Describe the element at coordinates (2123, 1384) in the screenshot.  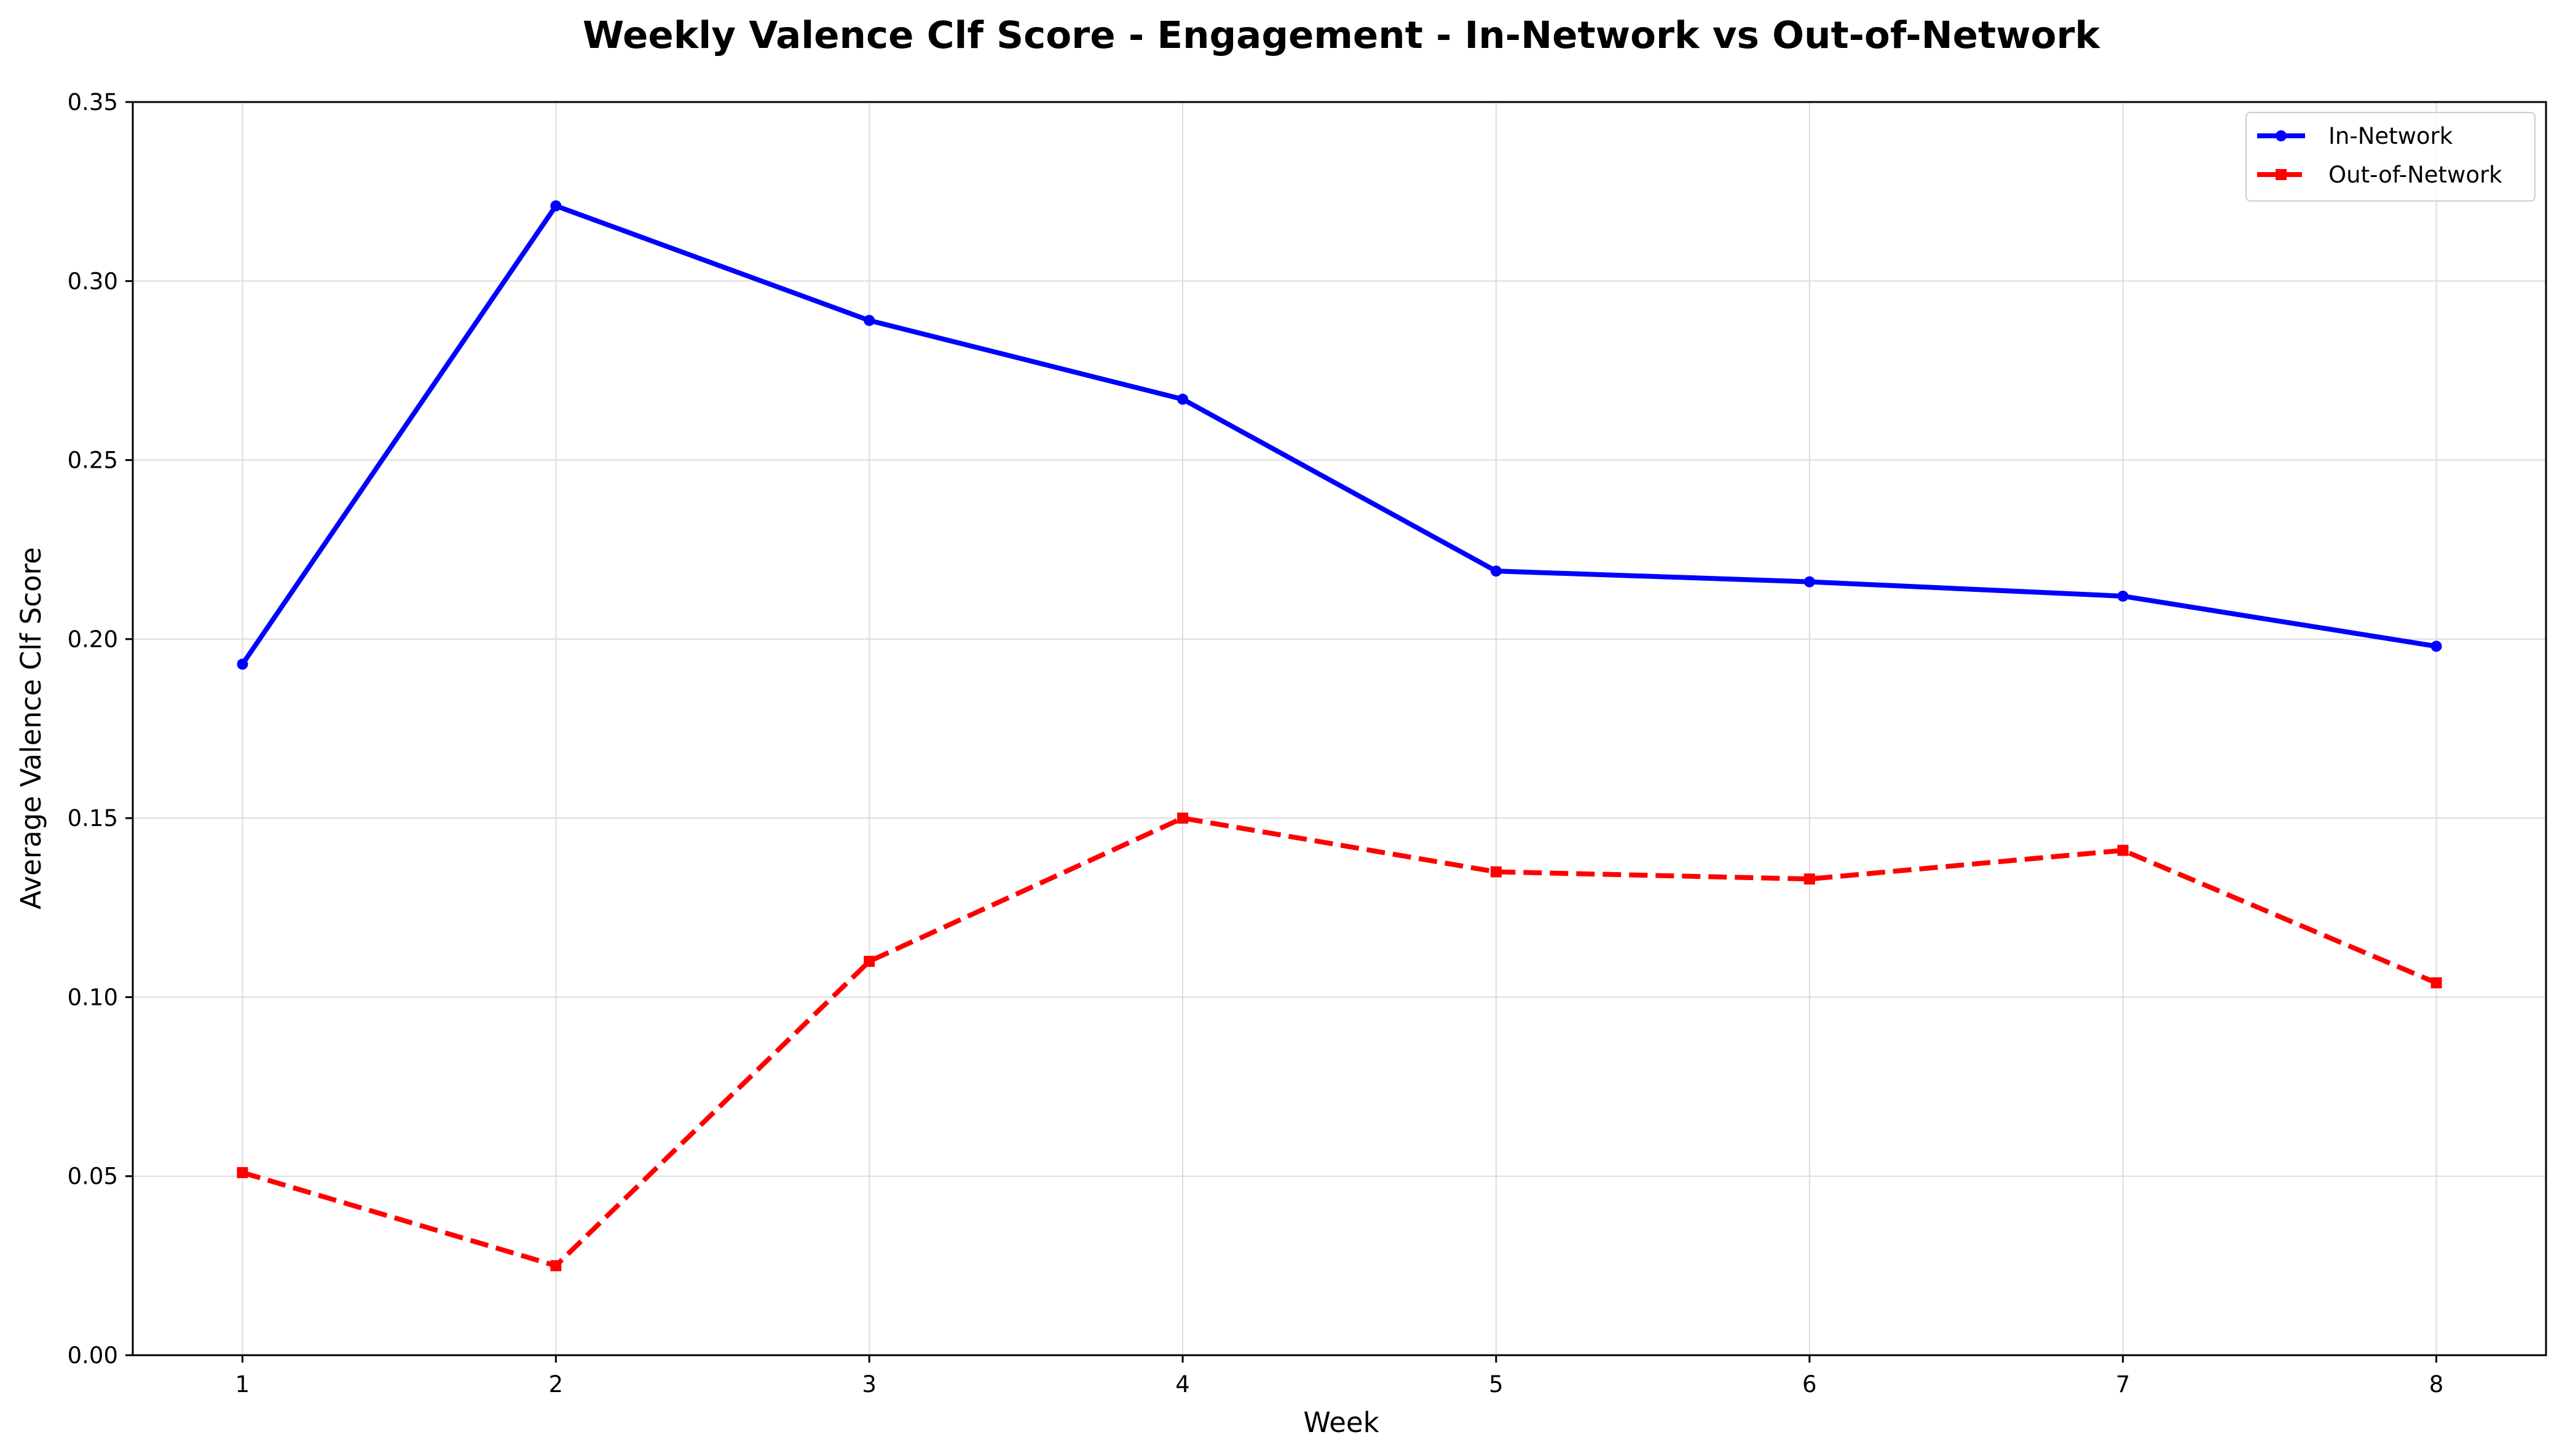
I see `x-tick-label: 7` at that location.